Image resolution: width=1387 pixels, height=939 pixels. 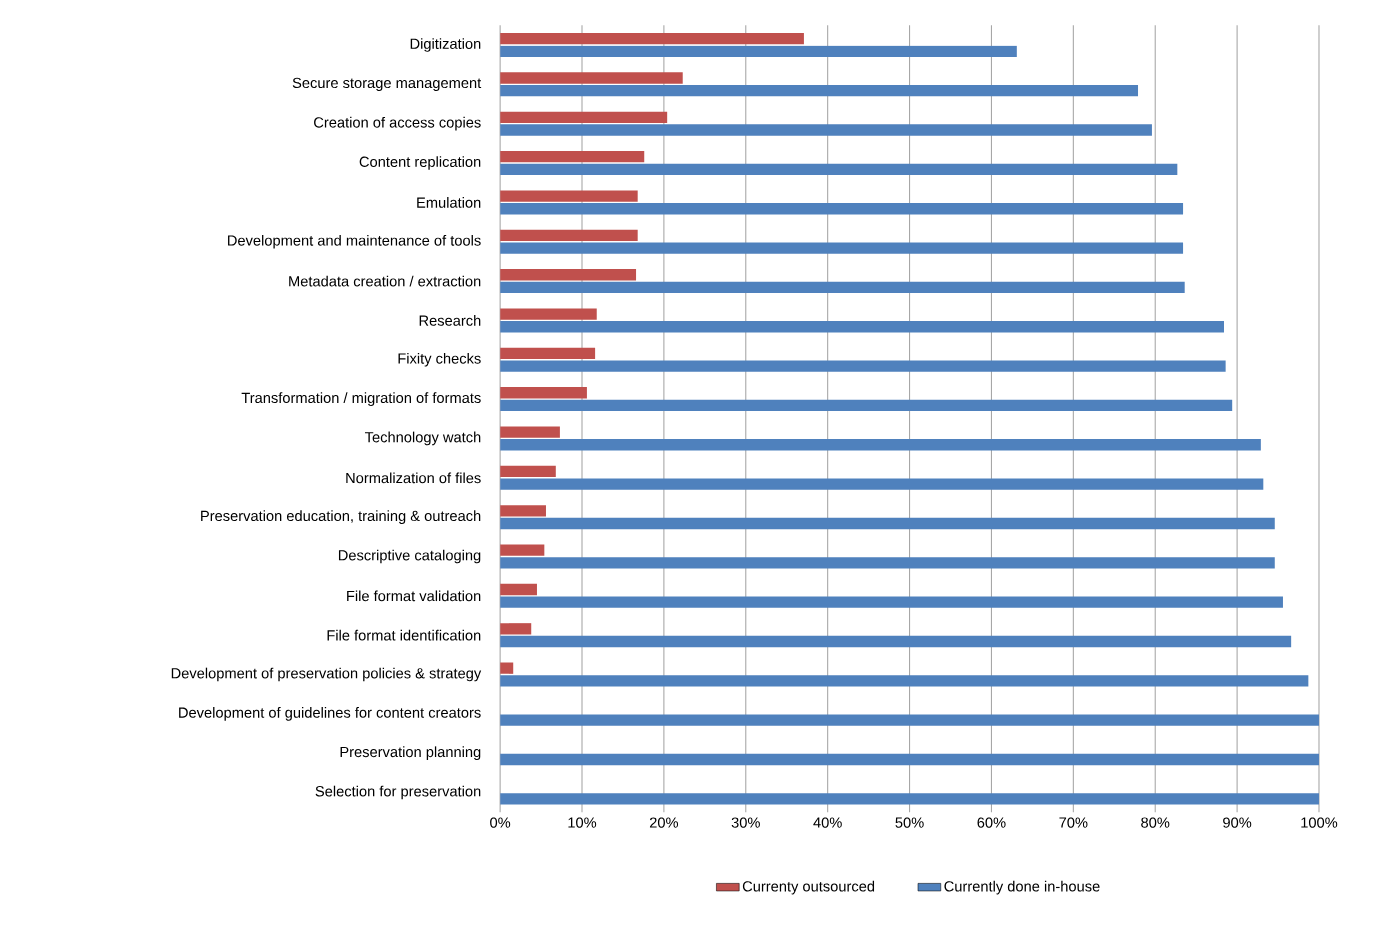 What do you see at coordinates (354, 241) in the screenshot?
I see `y-tick-label: Development and maintenance of tools` at bounding box center [354, 241].